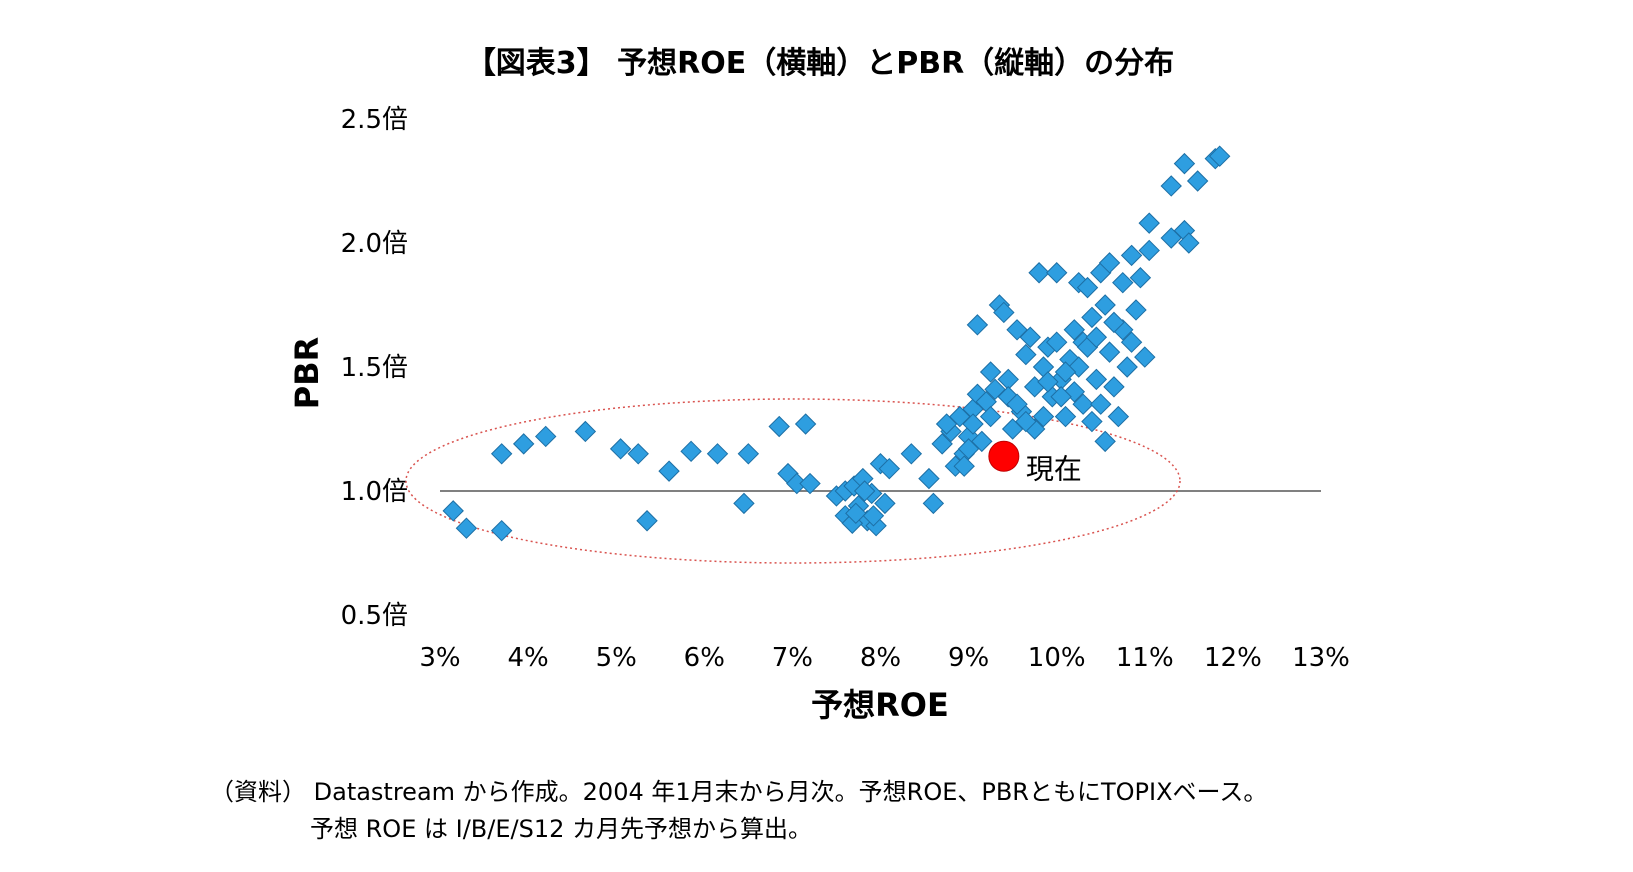 The height and width of the screenshot is (872, 1633). I want to click on y-tick-label: 1.5倍, so click(374, 368).